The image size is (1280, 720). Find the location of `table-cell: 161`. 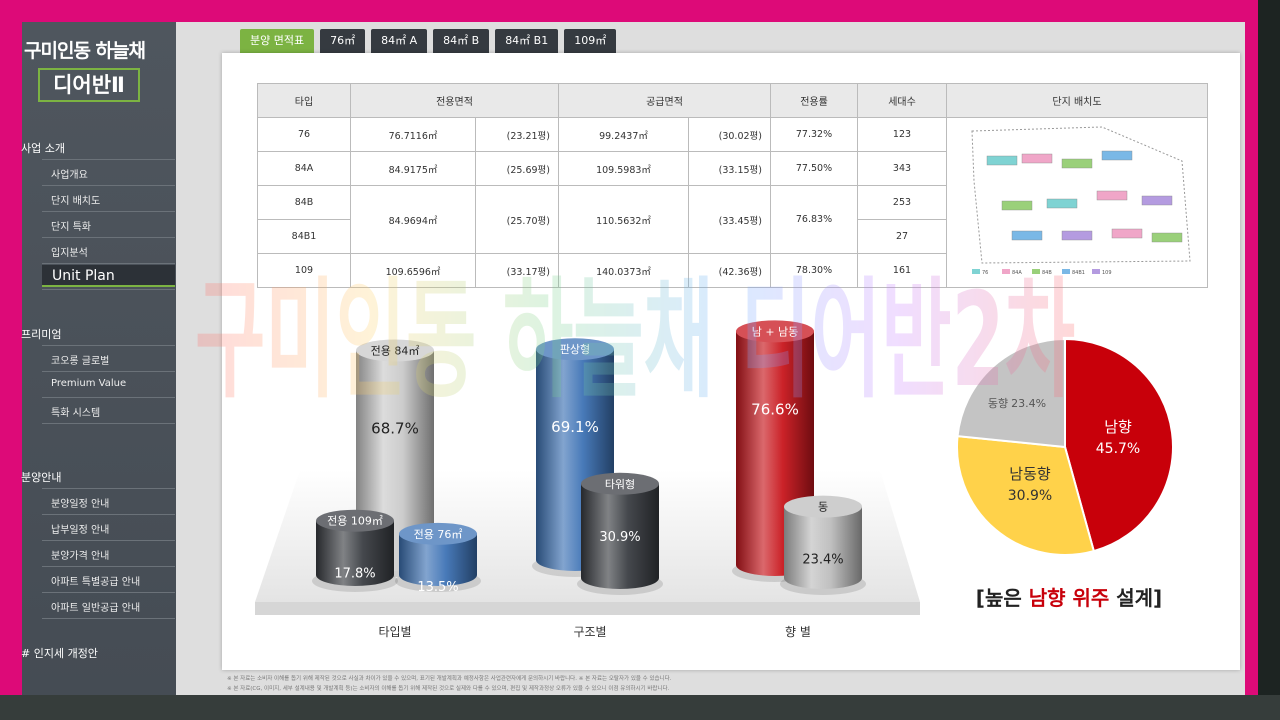

table-cell: 161 is located at coordinates (902, 270).